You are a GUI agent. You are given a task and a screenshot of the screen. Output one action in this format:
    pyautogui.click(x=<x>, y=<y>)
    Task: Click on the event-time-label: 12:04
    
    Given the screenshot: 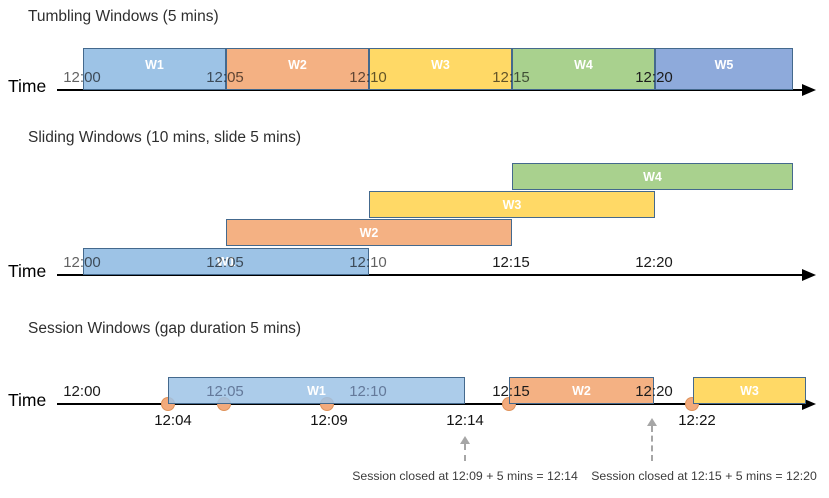 What is the action you would take?
    pyautogui.click(x=173, y=420)
    